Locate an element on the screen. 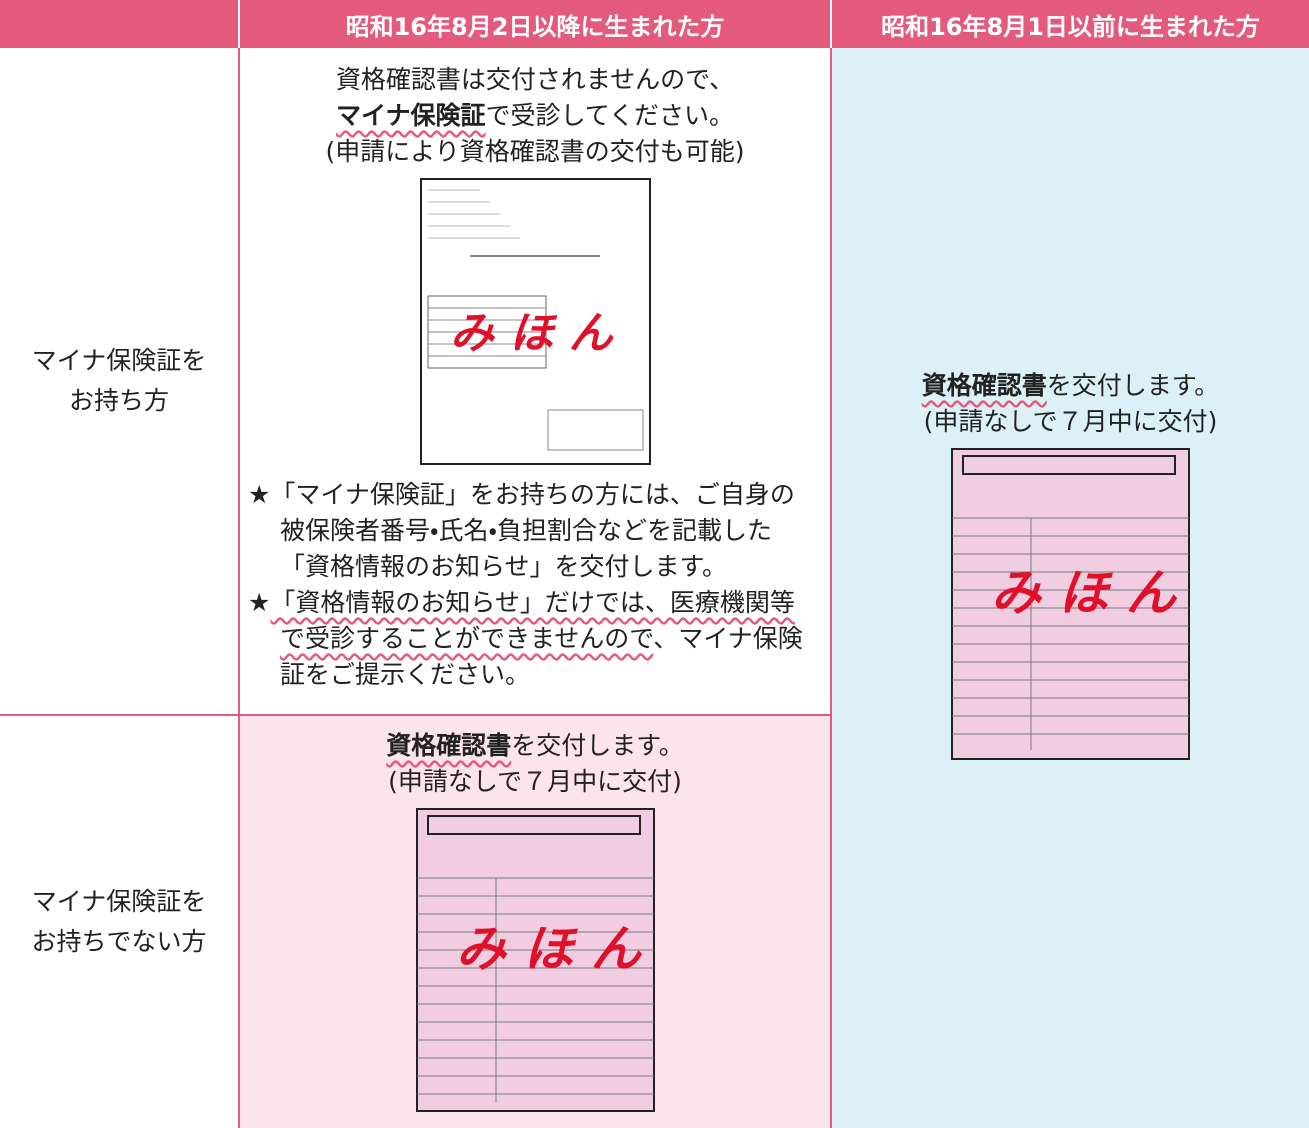 The height and width of the screenshot is (1128, 1309). text: 資格確認書は交付されませんので、 is located at coordinates (535, 79).